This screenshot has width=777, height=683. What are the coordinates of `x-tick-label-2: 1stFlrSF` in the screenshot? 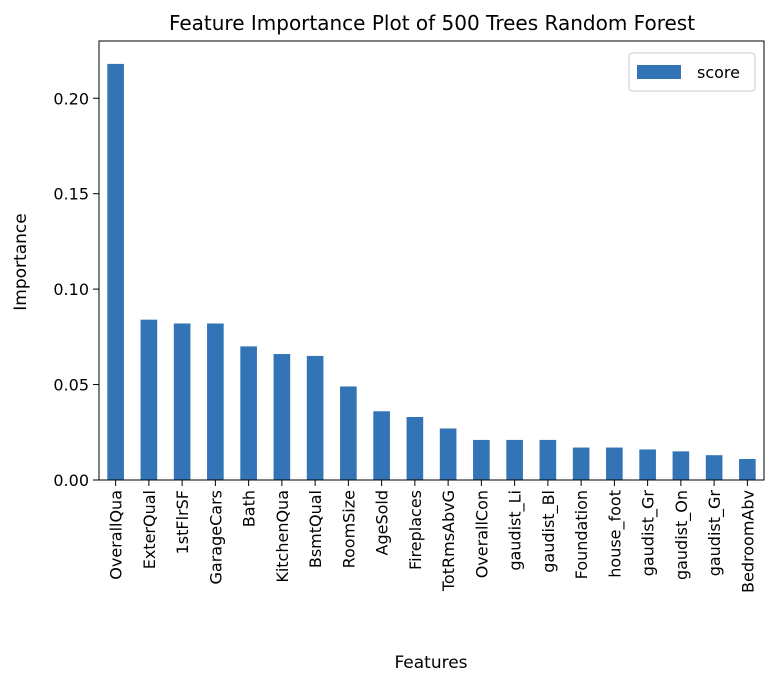 It's located at (182, 522).